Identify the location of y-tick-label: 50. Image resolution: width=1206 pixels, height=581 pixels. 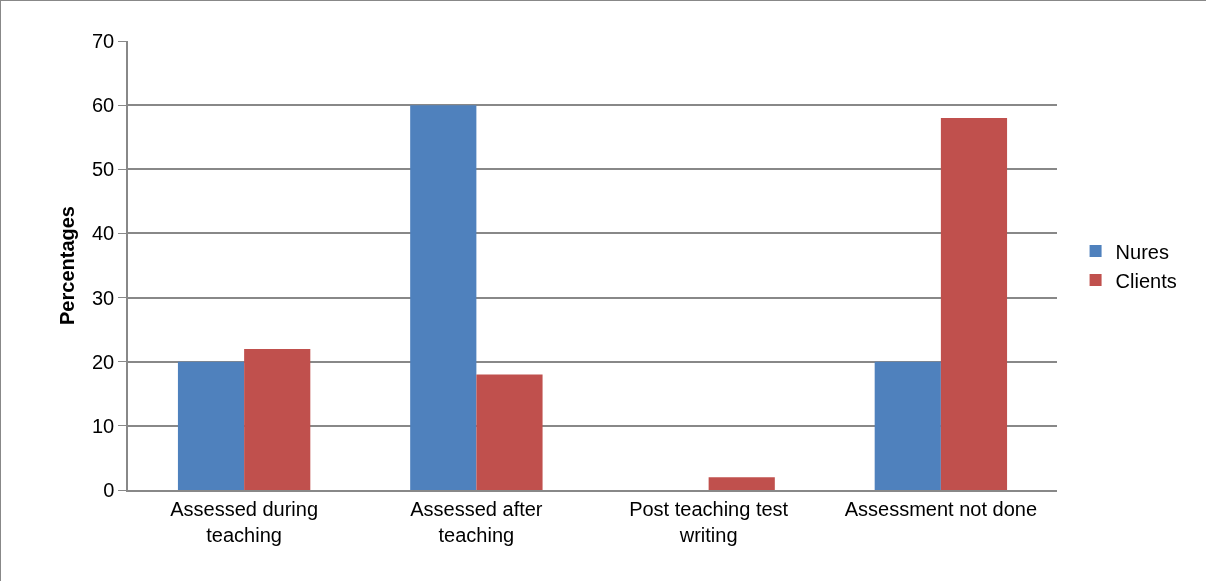
(103, 169).